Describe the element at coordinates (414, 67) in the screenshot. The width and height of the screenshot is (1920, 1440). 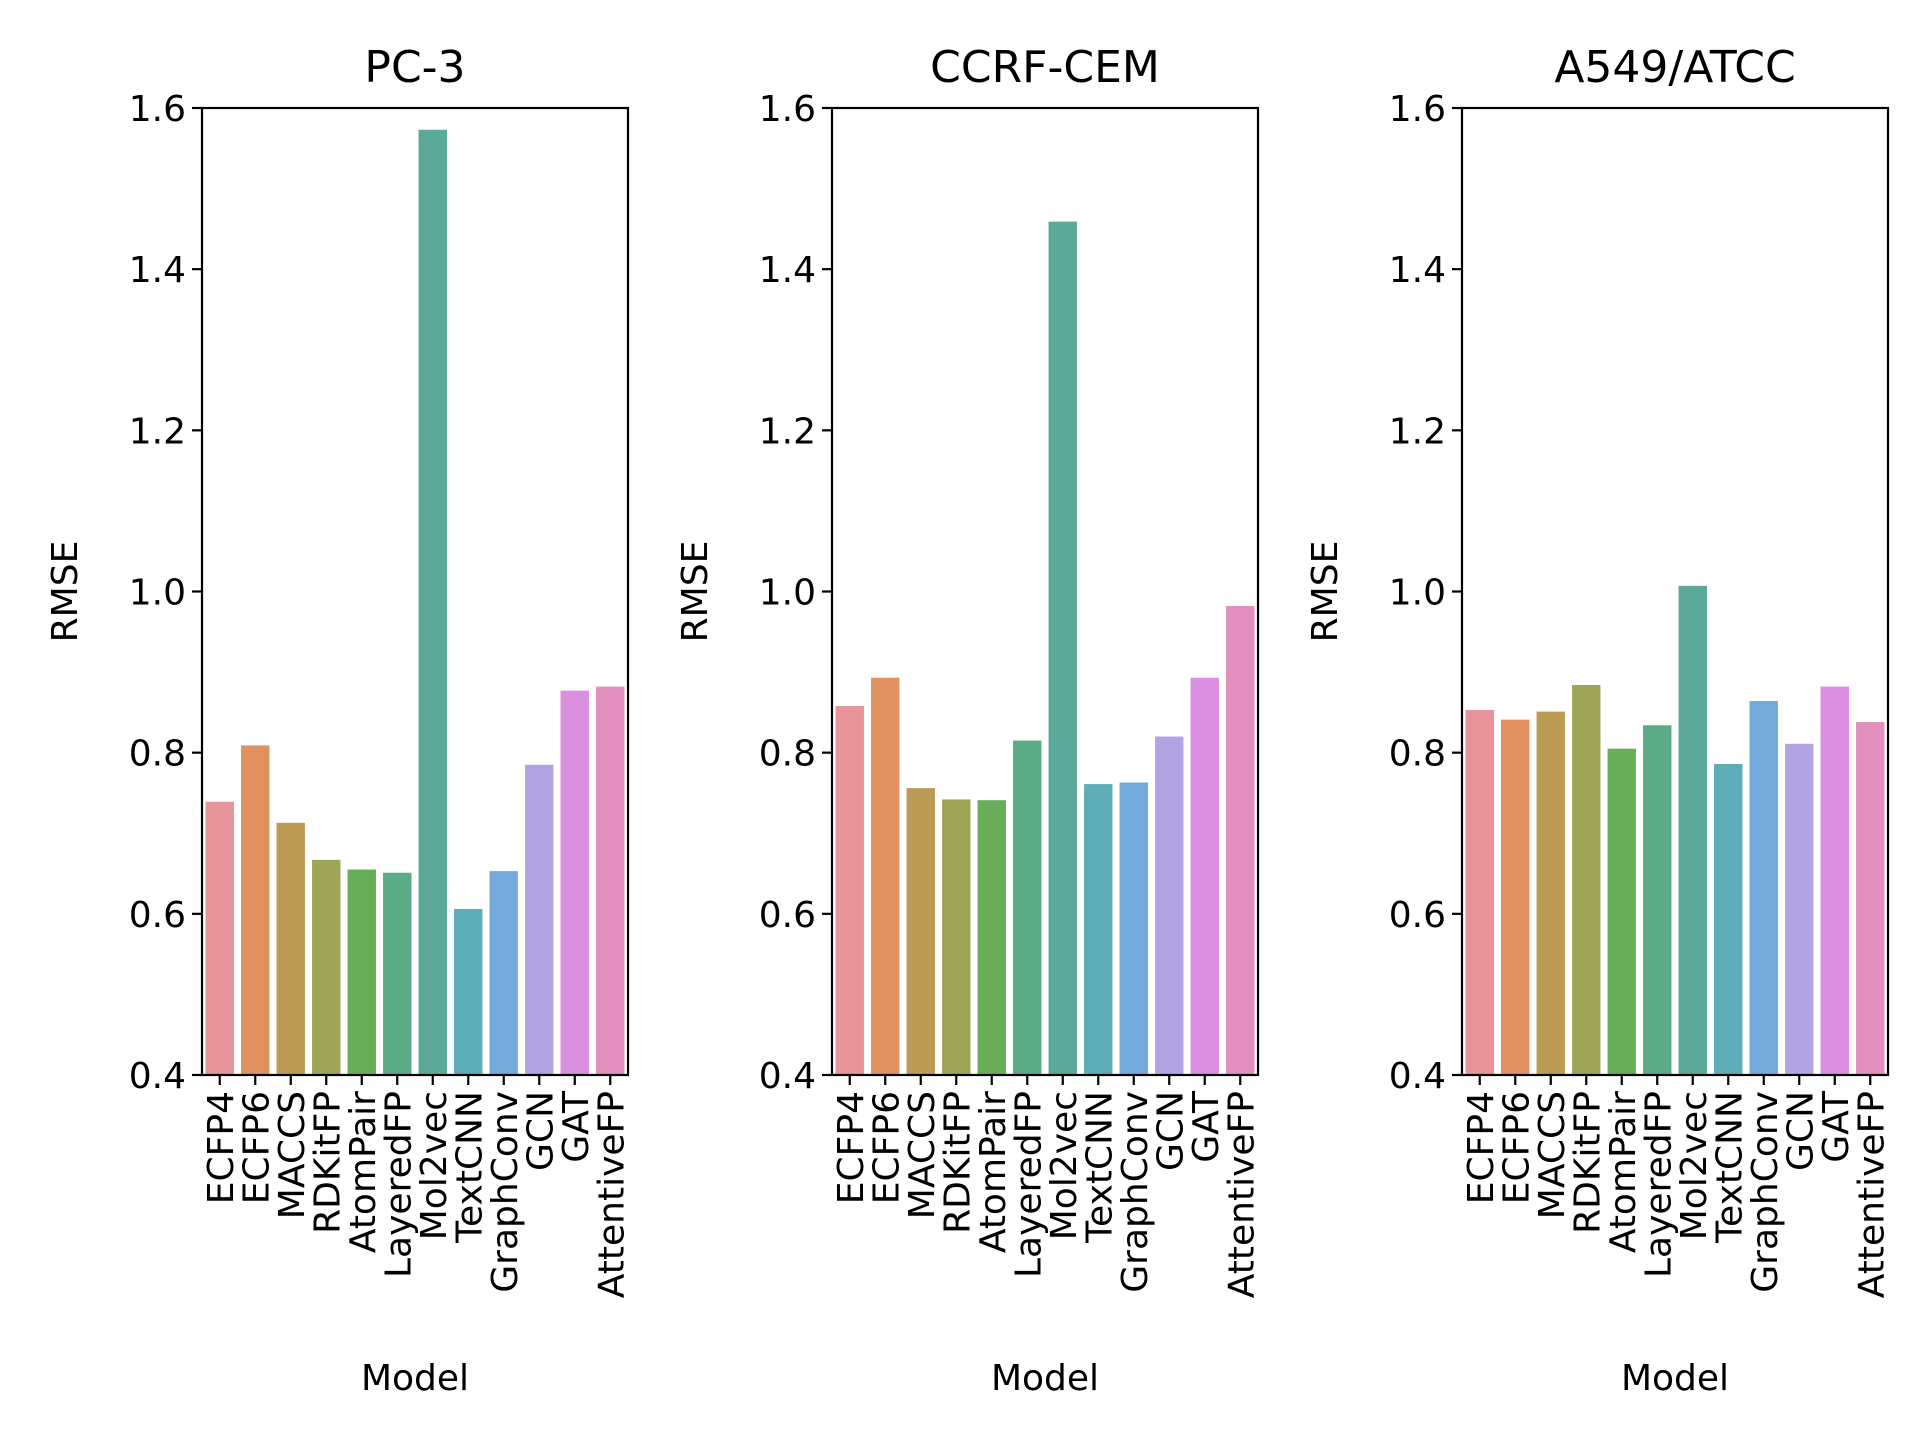
I see `chart-title: PC-3` at that location.